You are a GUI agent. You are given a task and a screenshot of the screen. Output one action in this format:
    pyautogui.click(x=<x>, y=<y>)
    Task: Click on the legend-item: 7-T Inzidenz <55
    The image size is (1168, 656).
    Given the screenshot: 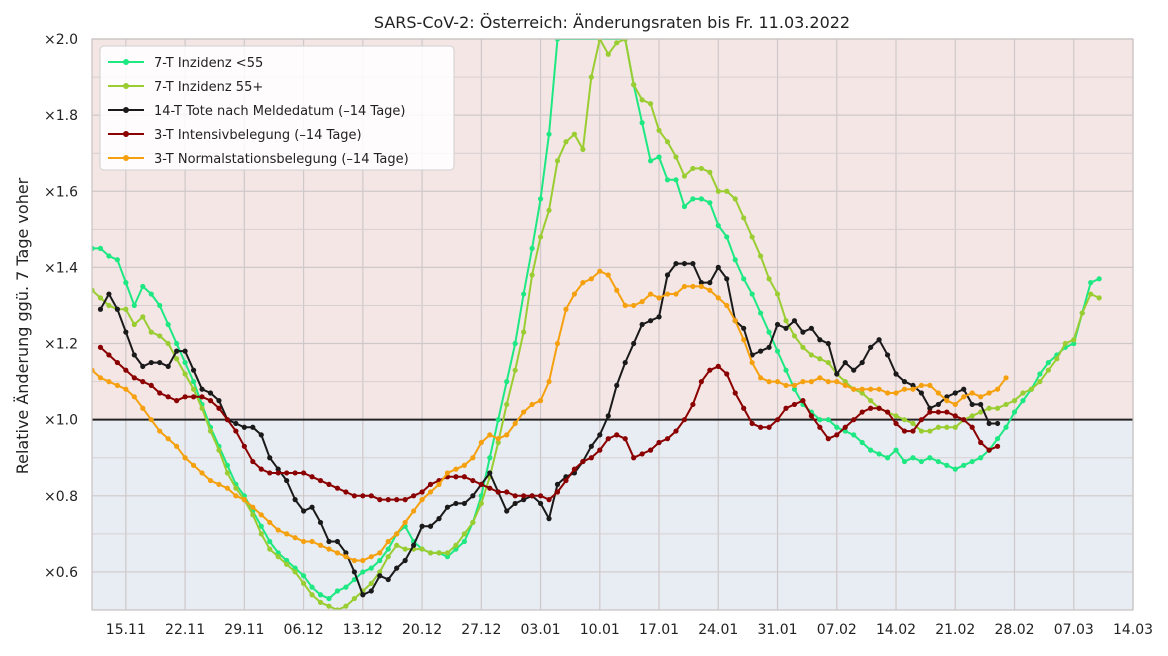 What is the action you would take?
    pyautogui.click(x=185, y=63)
    